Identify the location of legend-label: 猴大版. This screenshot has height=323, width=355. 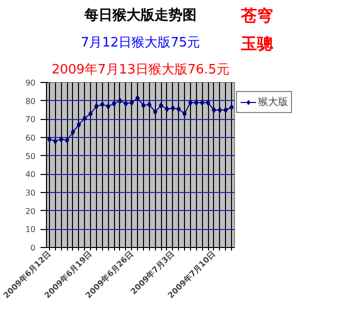
(273, 102).